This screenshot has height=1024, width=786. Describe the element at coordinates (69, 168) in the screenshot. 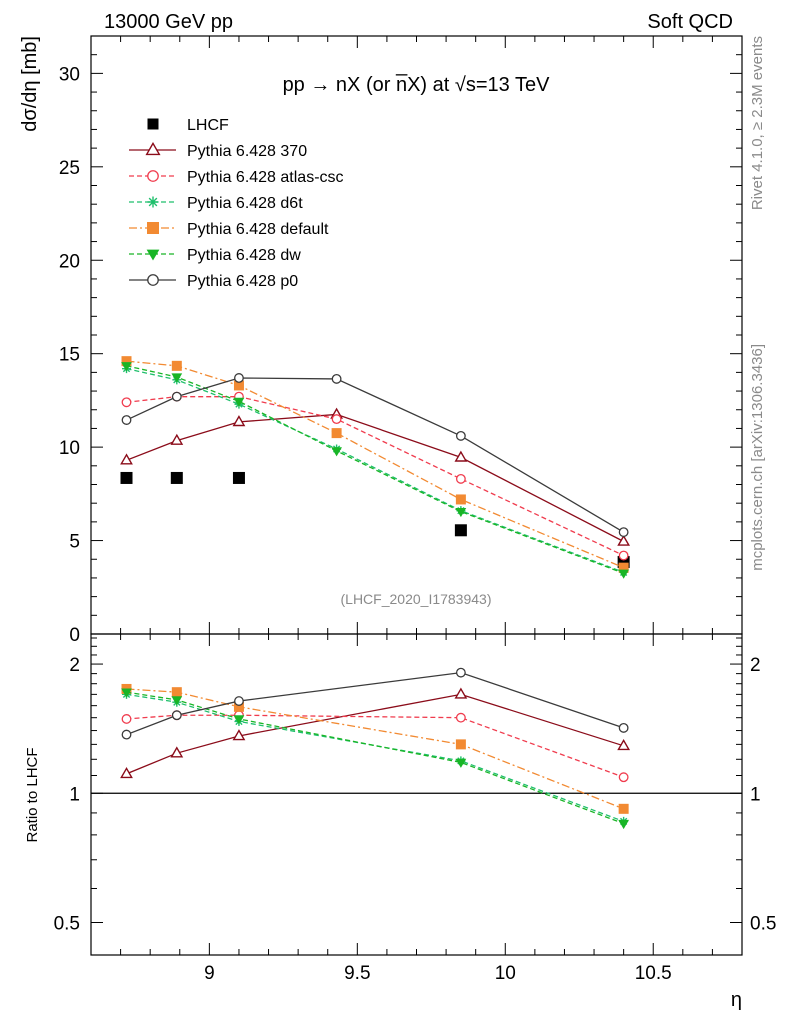

I see `y-tick-label: 25` at that location.